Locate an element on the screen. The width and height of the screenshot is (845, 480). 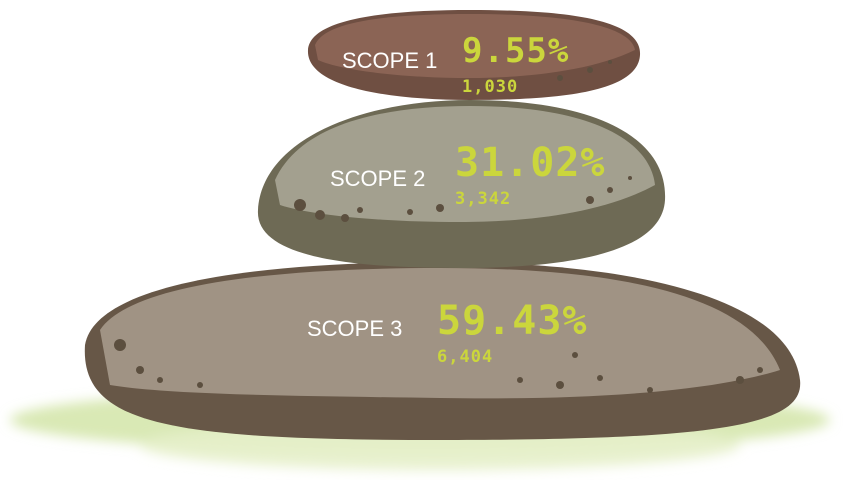
stone-amount: 1,030 is located at coordinates (490, 87).